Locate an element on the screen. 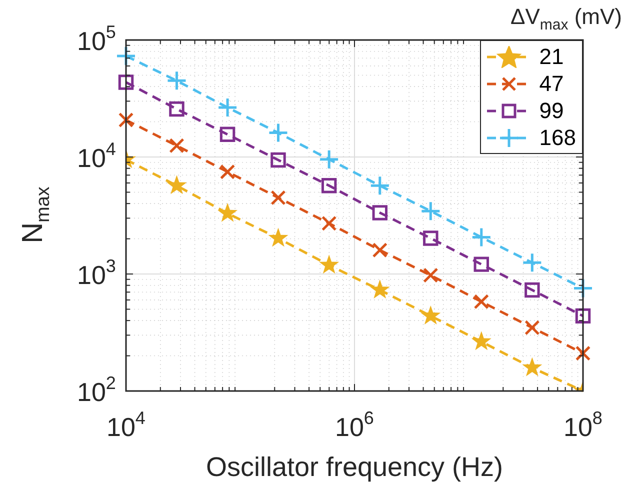  x-tick-label: 10$^{6}$ is located at coordinates (354, 425).